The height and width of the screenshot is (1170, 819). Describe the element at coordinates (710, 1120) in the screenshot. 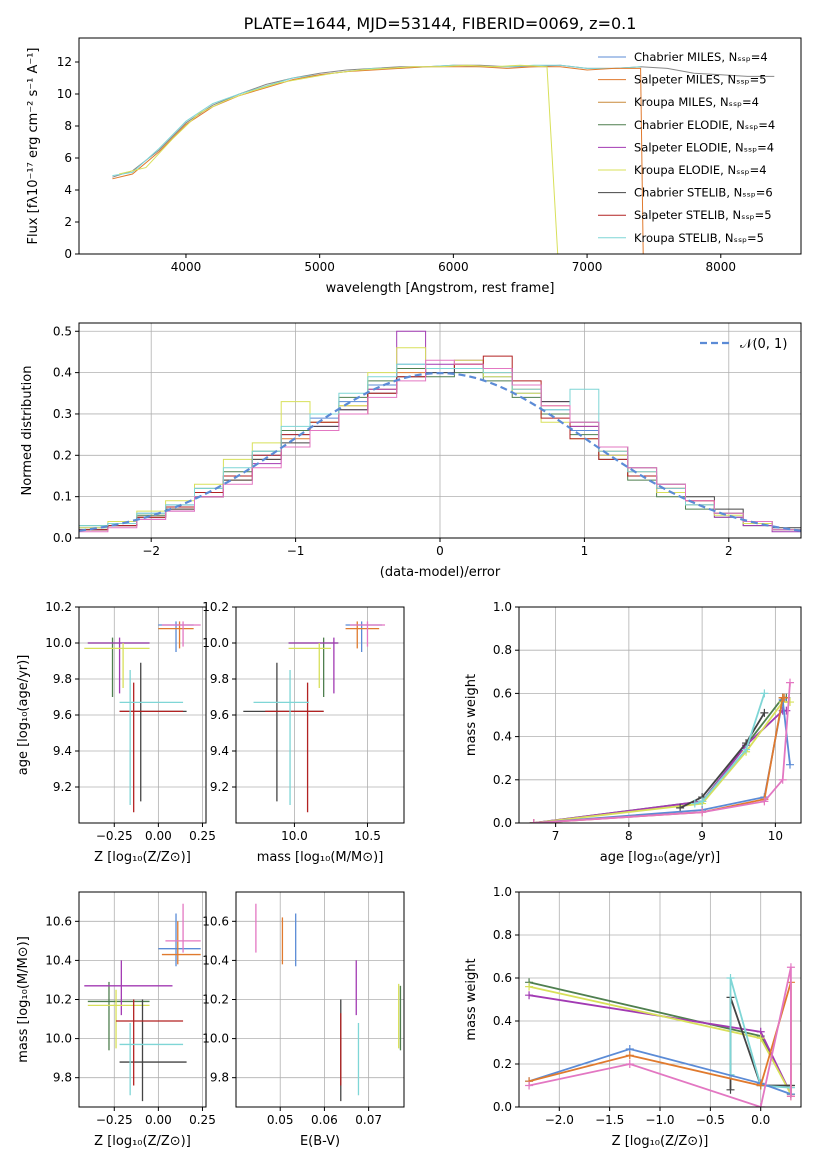

I see `x-tick-label: −0.5` at that location.